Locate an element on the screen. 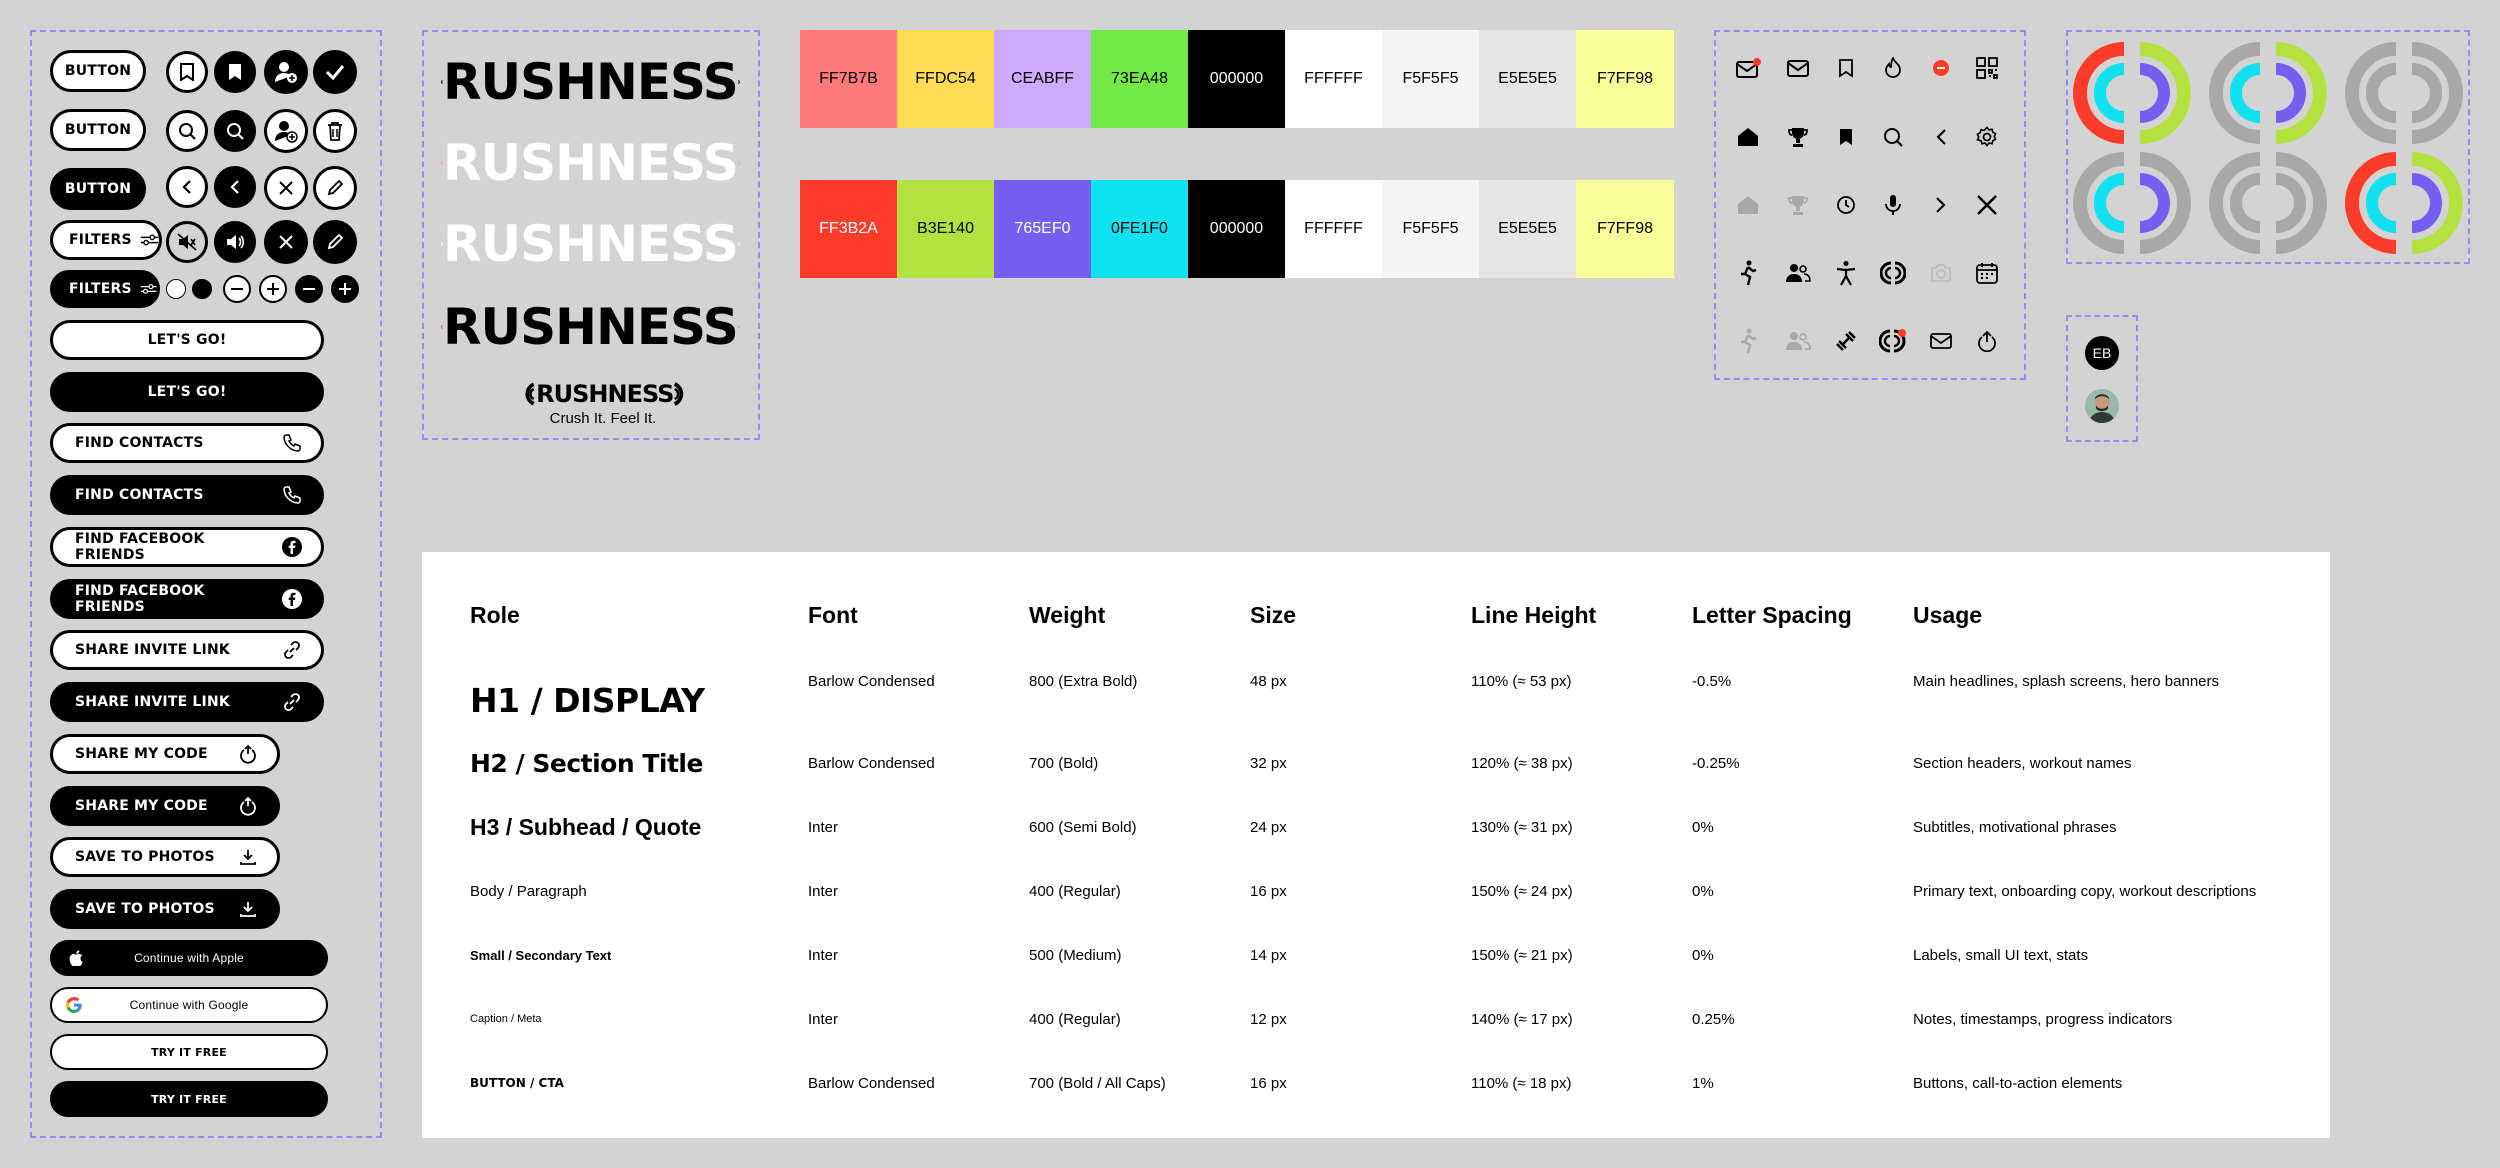 This screenshot has height=1168, width=2500. bookmark-button is located at coordinates (187, 72).